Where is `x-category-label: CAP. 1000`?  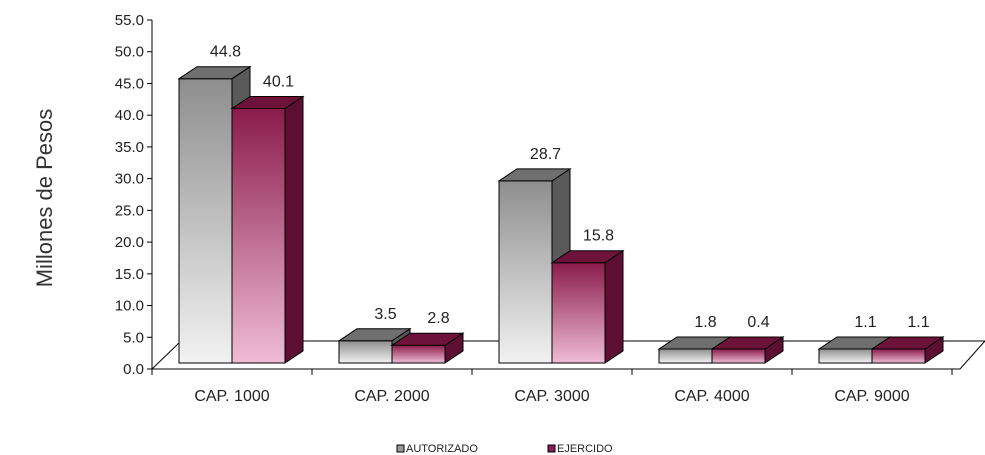
x-category-label: CAP. 1000 is located at coordinates (231, 396).